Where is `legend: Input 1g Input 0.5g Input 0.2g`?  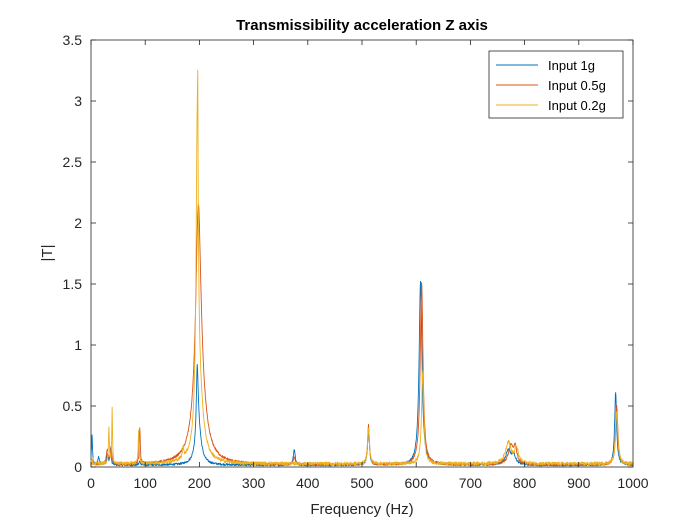 legend: Input 1g Input 0.5g Input 0.2g is located at coordinates (556, 84).